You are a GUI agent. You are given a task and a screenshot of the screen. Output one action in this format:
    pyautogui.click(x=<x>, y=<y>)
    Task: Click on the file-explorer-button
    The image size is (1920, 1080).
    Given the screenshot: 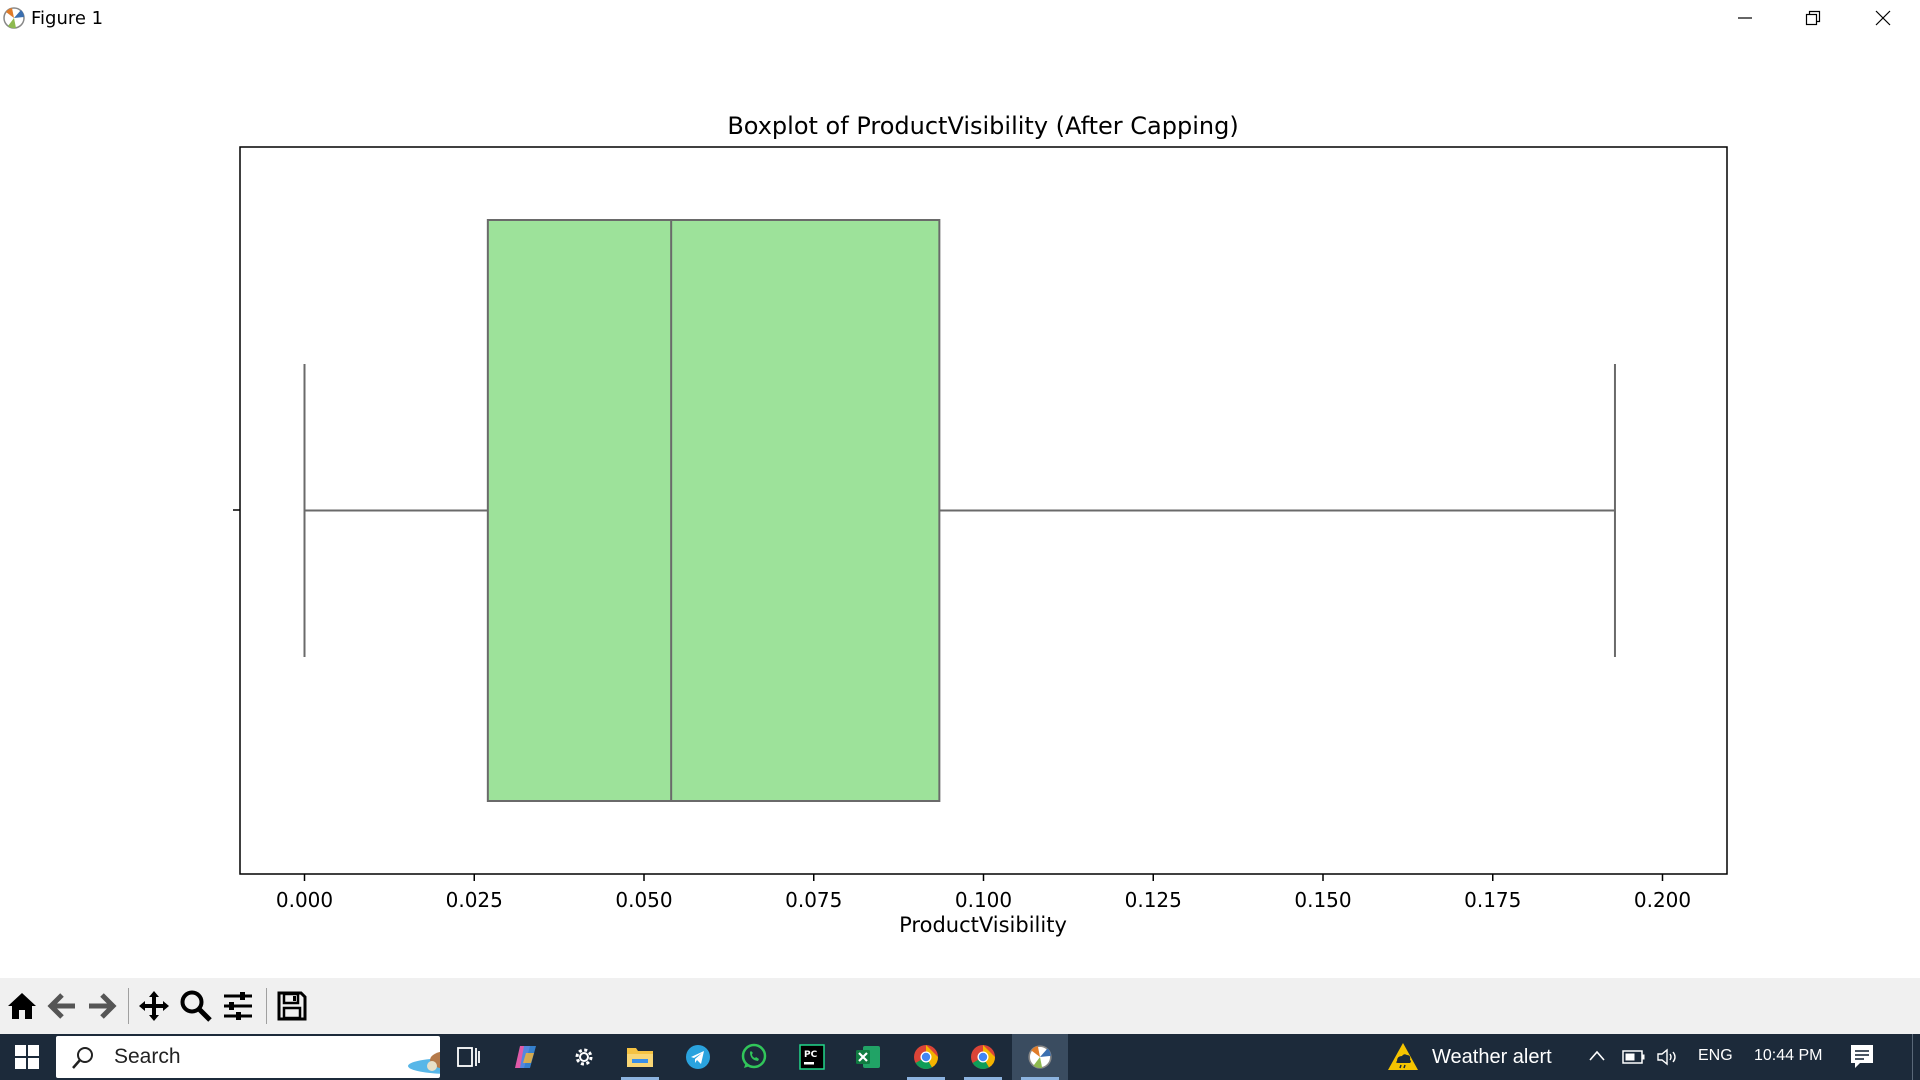 What is the action you would take?
    pyautogui.click(x=640, y=1057)
    